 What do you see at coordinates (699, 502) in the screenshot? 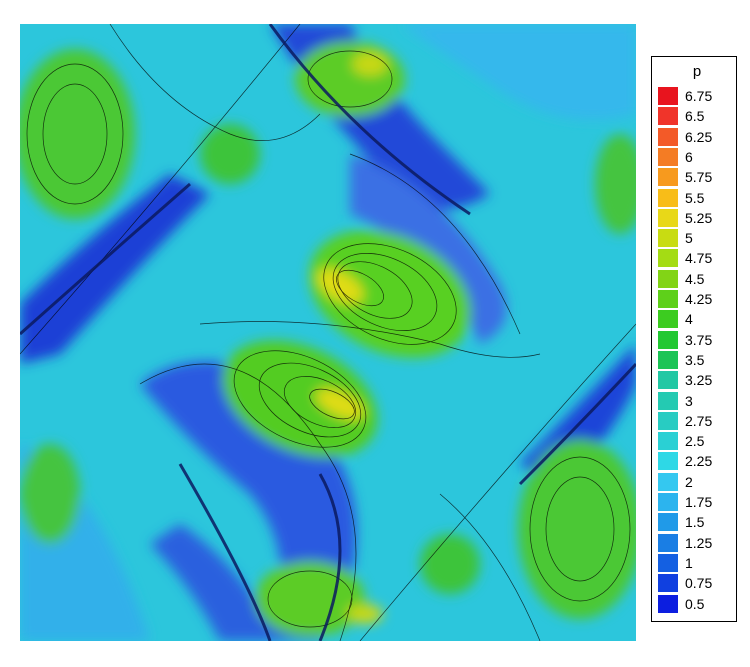
I see `legend-label: 1.75` at bounding box center [699, 502].